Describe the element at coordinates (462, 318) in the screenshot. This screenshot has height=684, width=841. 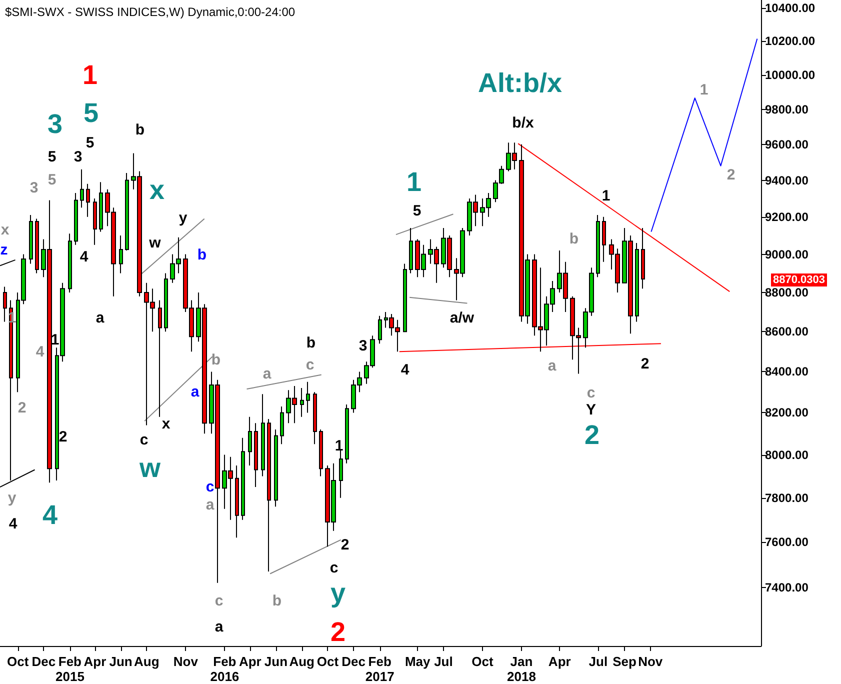
I see `annotation: a/w` at that location.